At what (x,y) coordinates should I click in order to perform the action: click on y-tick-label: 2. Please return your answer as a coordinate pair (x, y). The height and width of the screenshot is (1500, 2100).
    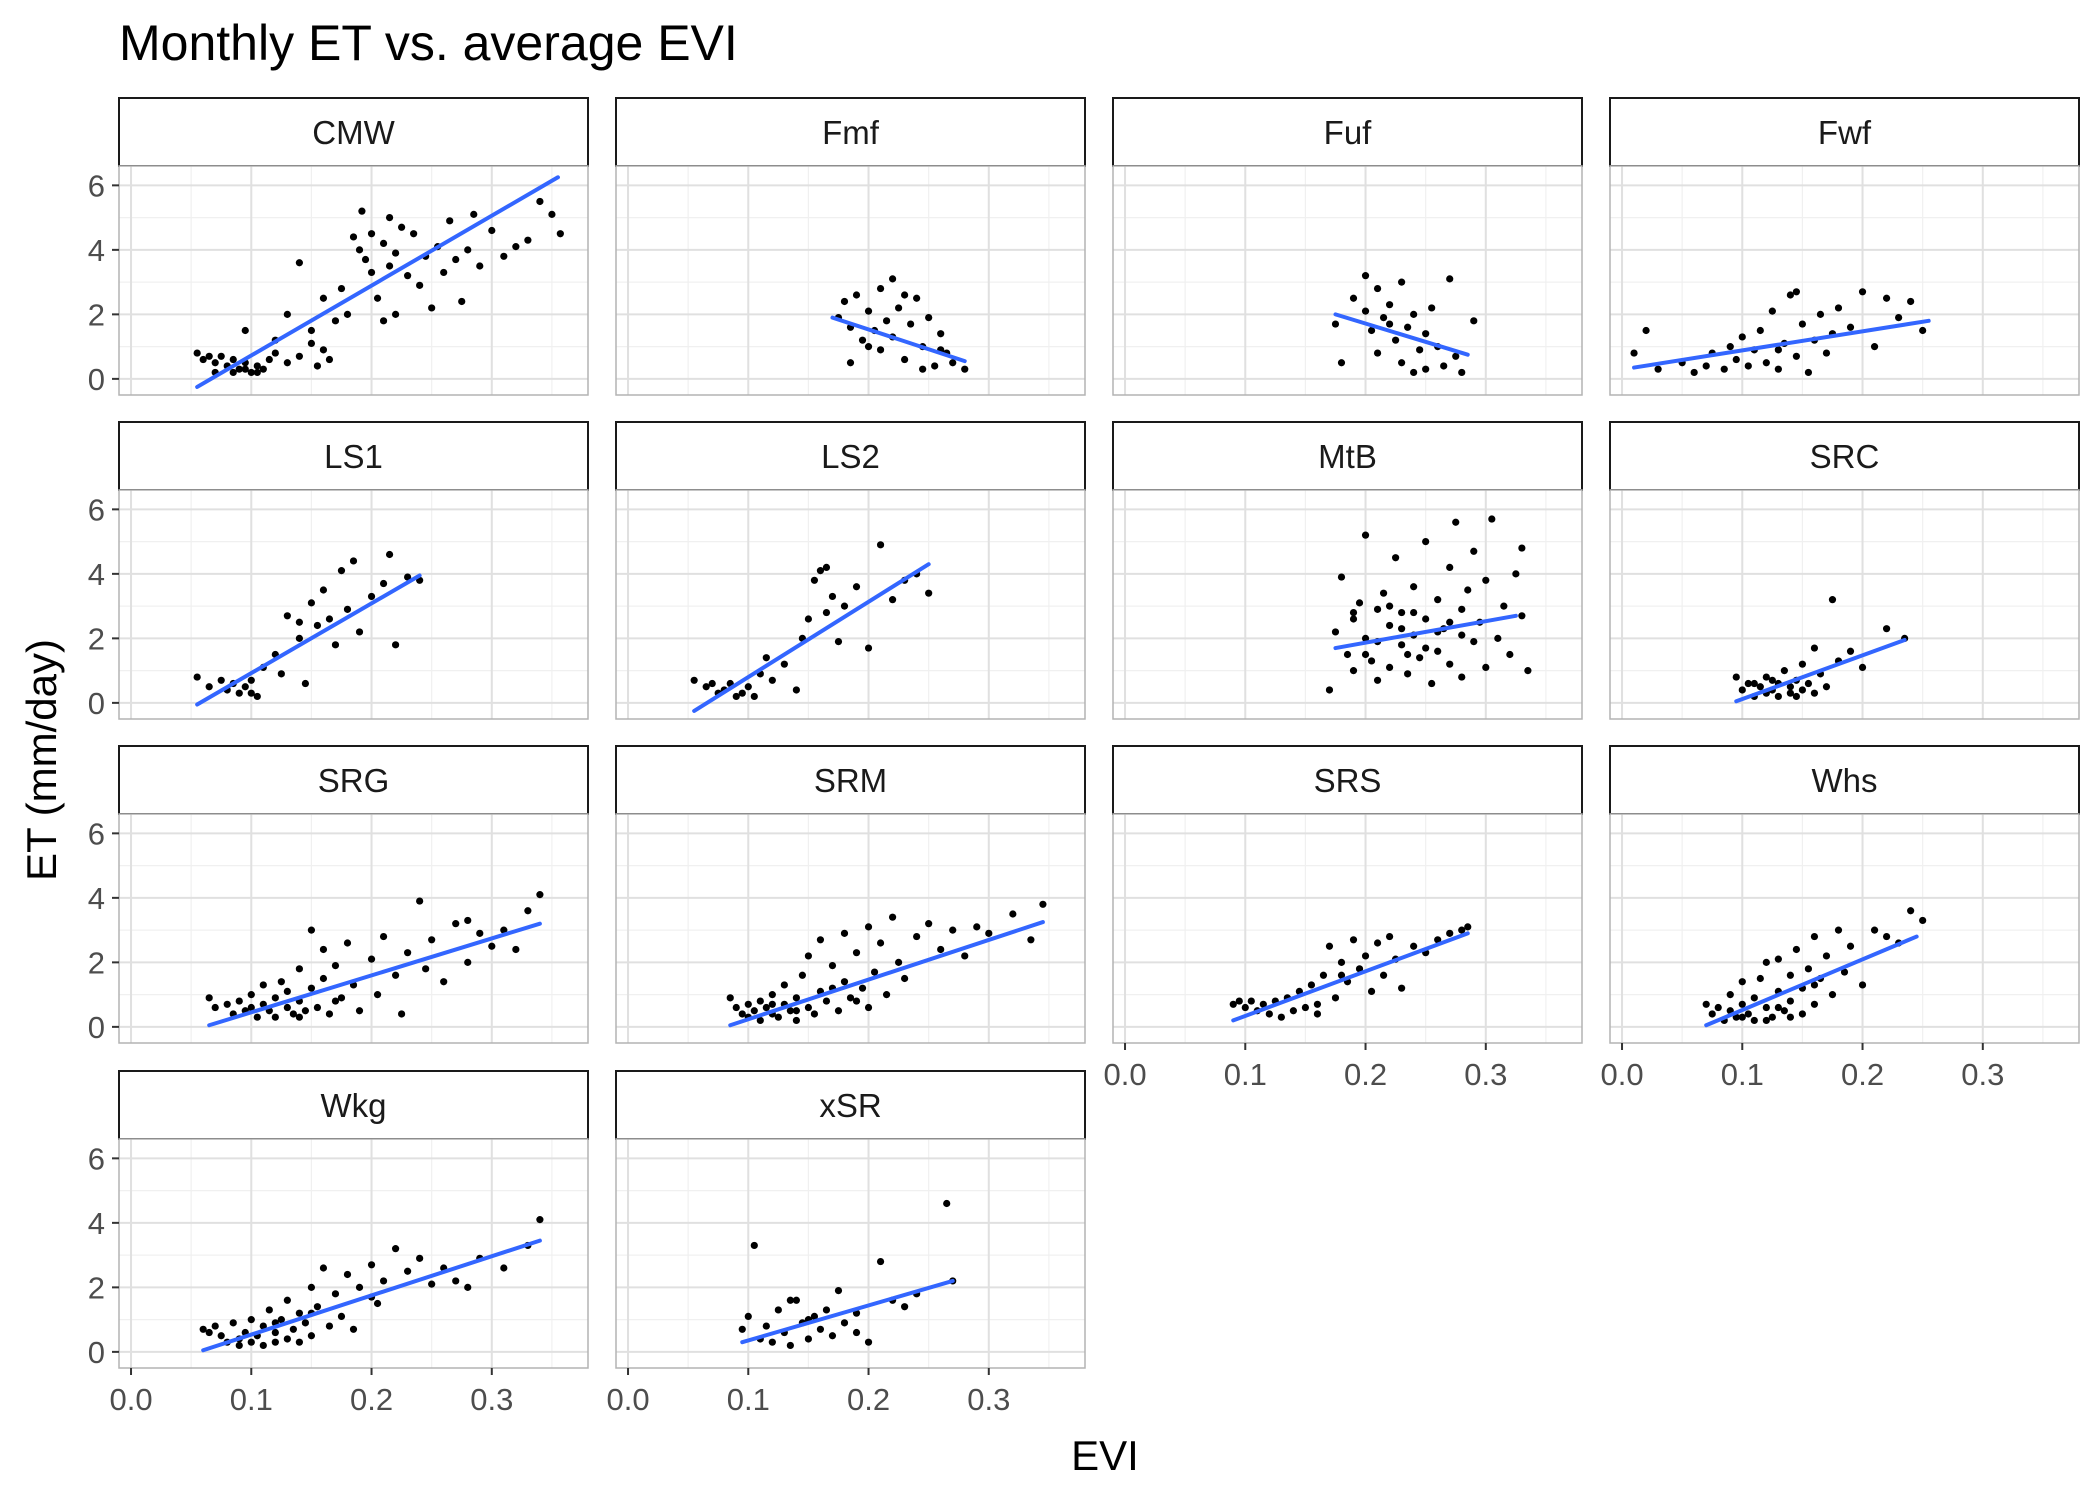
    Looking at the image, I should click on (96, 1287).